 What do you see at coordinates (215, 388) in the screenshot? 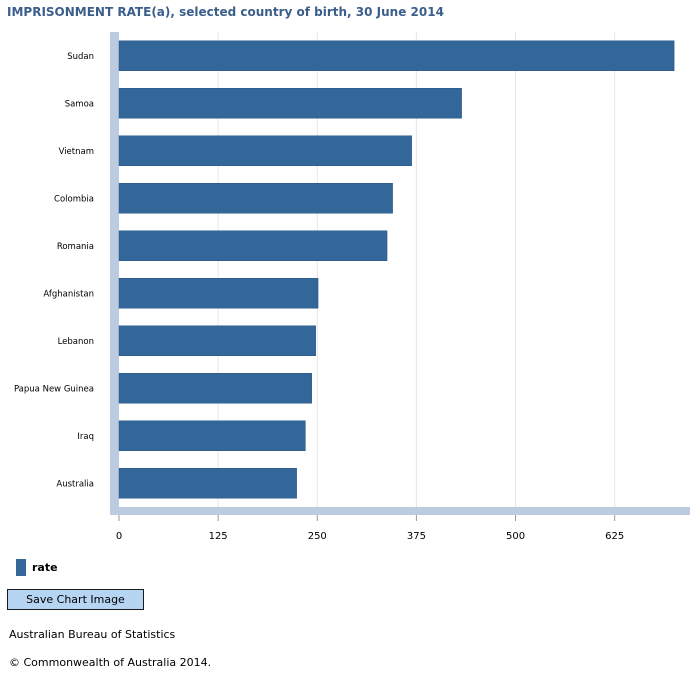
I see `bar-papua-new-guinea` at bounding box center [215, 388].